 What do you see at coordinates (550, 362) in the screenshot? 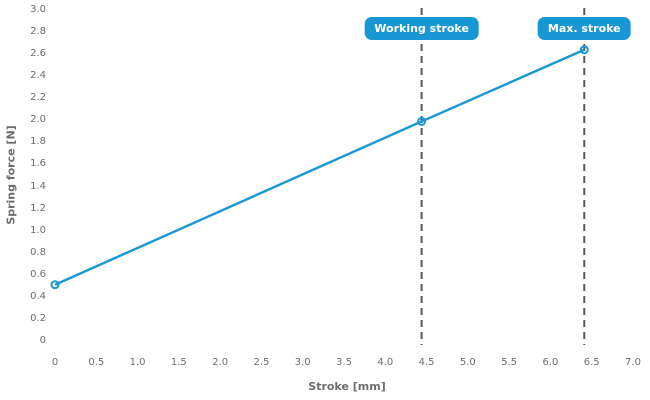
I see `x-tick-label: 6.0` at bounding box center [550, 362].